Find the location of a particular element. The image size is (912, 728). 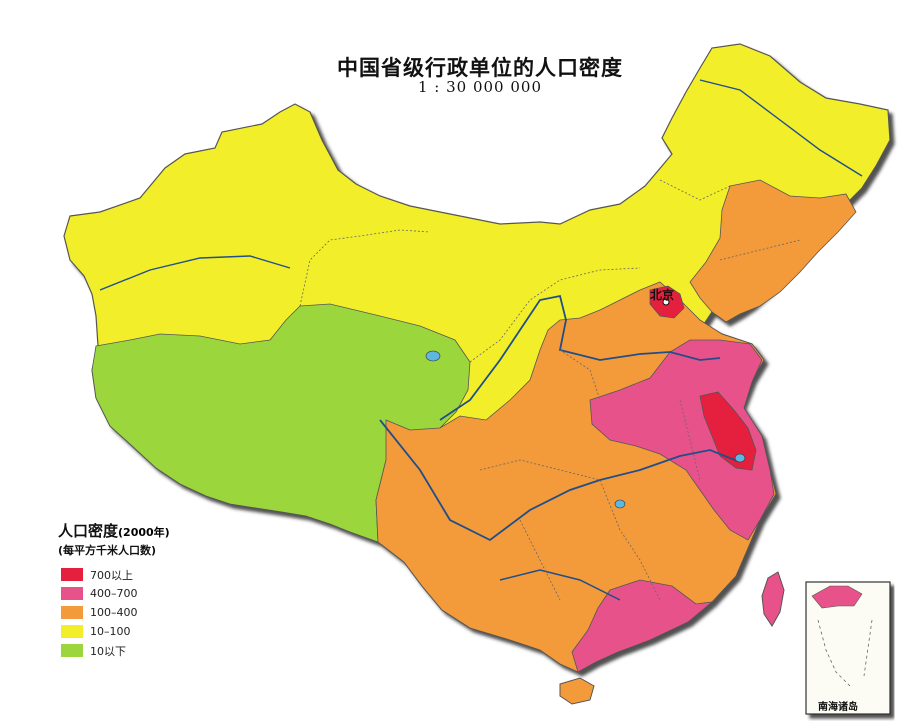

legend-item: 10以下 is located at coordinates (114, 650).